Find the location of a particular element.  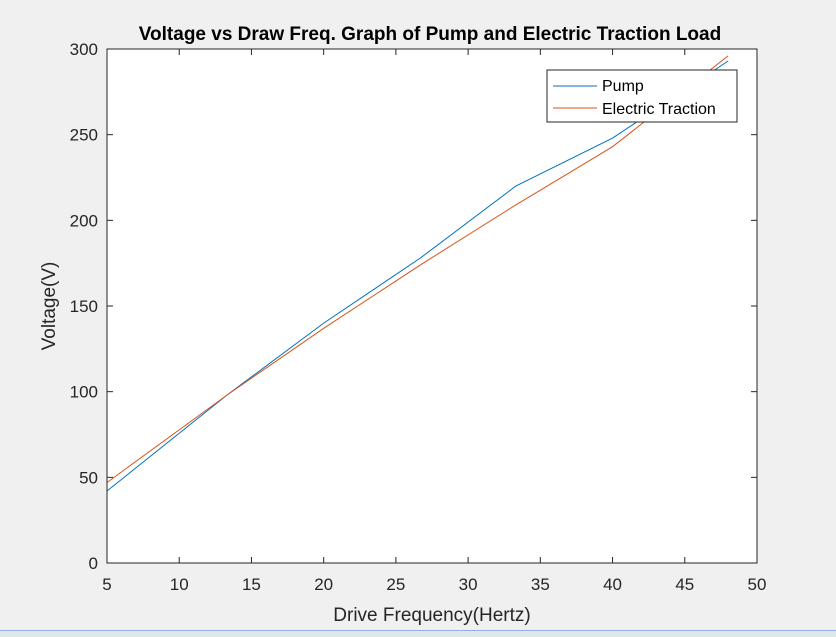

x-tick-label: 35 is located at coordinates (540, 584).